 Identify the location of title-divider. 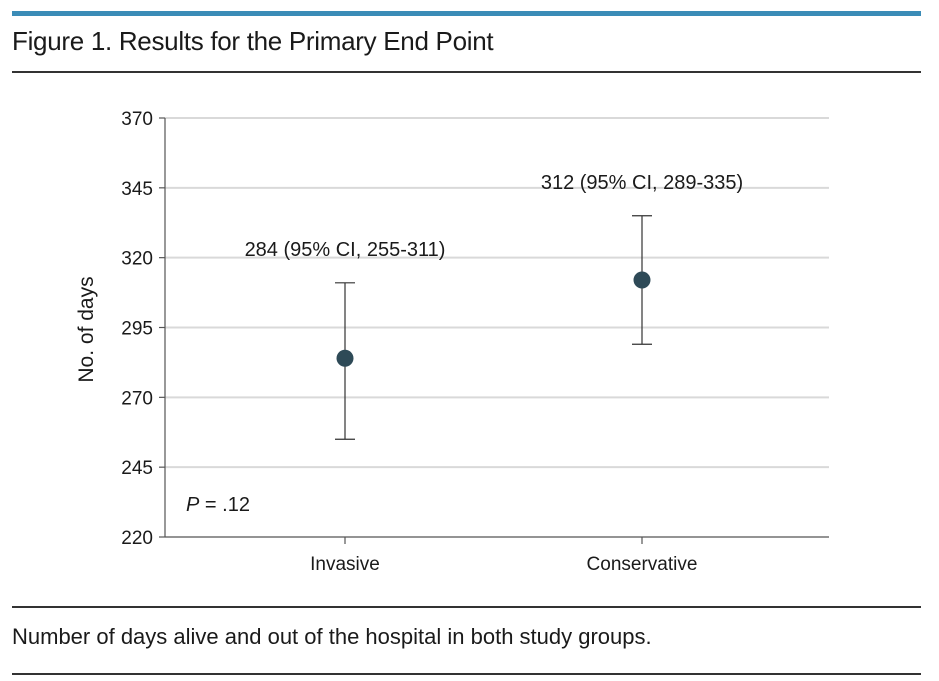
(466, 72).